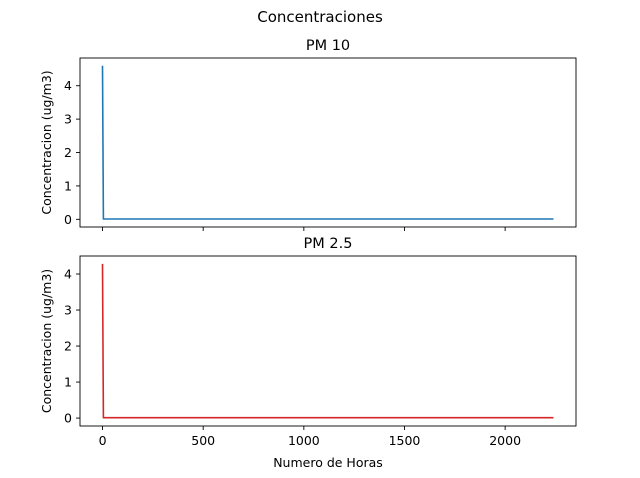  I want to click on subplot-title: PM 10, so click(328, 46).